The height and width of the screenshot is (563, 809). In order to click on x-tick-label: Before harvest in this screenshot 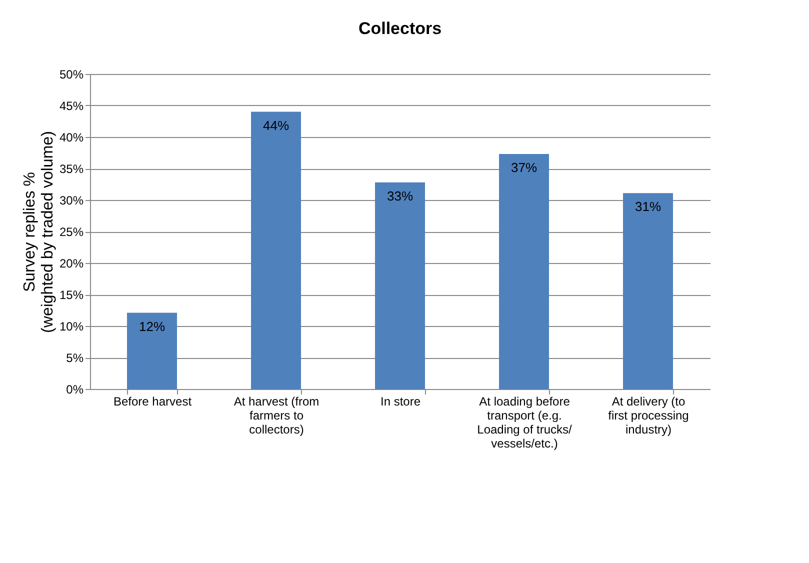, I will do `click(152, 401)`.